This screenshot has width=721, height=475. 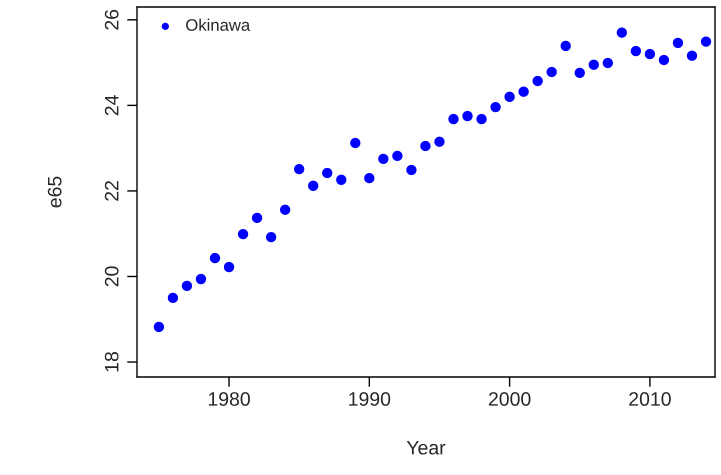 I want to click on y-tick-label: 18, so click(x=111, y=362).